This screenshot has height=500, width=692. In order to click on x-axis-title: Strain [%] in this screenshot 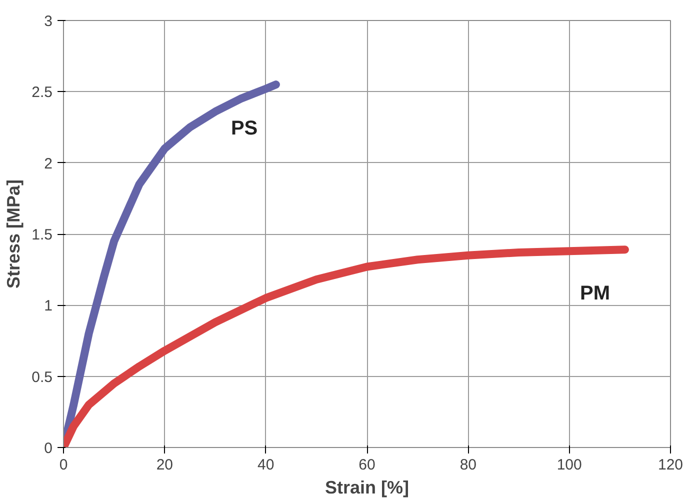, I will do `click(367, 488)`.